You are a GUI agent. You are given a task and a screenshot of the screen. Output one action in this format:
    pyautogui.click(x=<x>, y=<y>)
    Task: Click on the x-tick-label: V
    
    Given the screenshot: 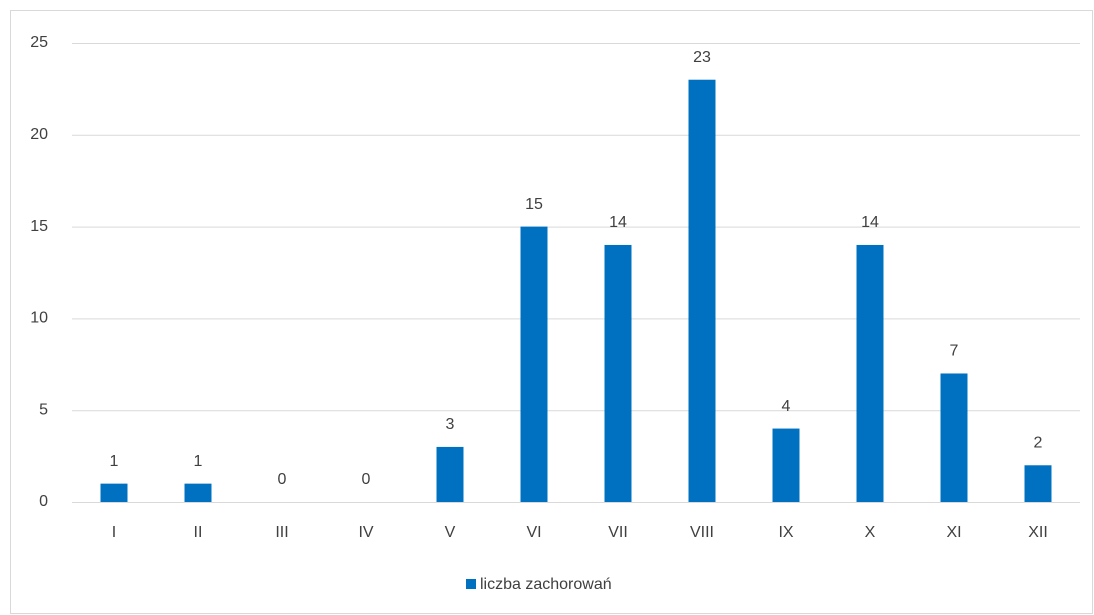 What is the action you would take?
    pyautogui.click(x=450, y=532)
    